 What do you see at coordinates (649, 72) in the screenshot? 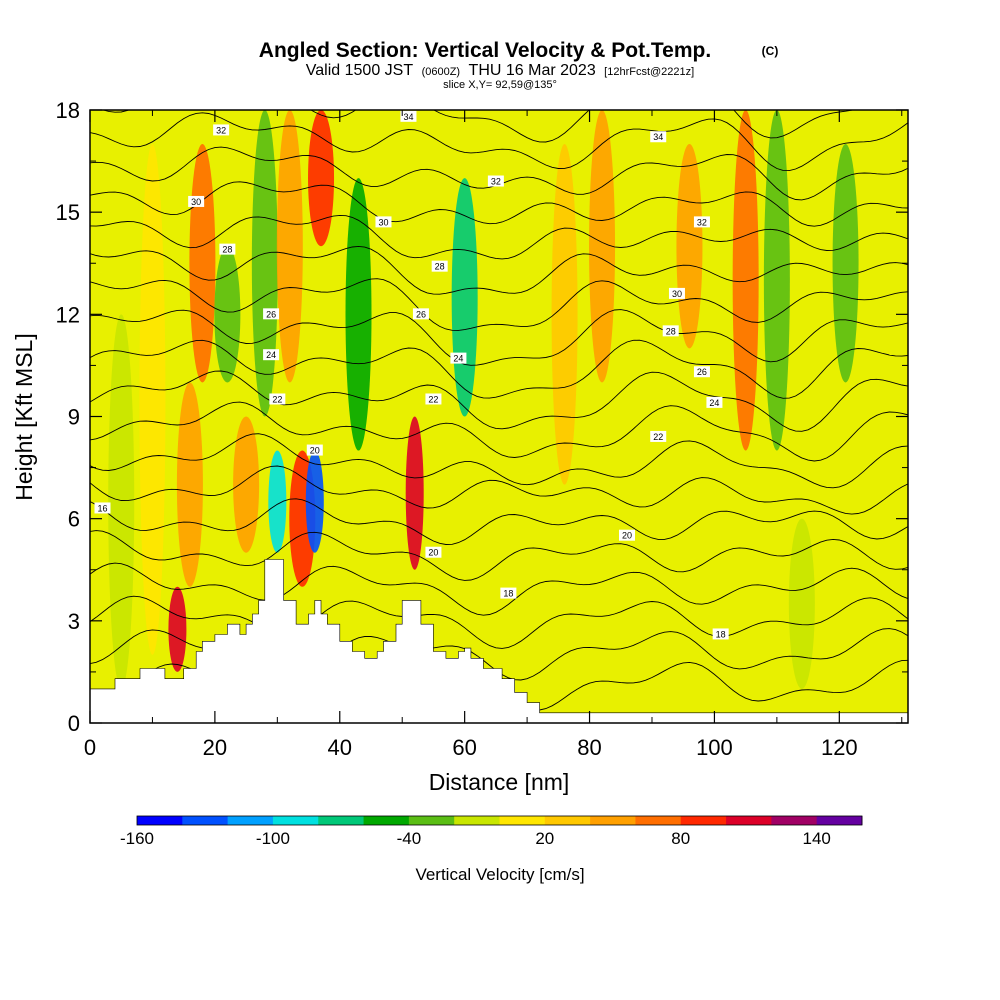
I see `subtitle-forecast: [12hrFcst@2221z]` at bounding box center [649, 72].